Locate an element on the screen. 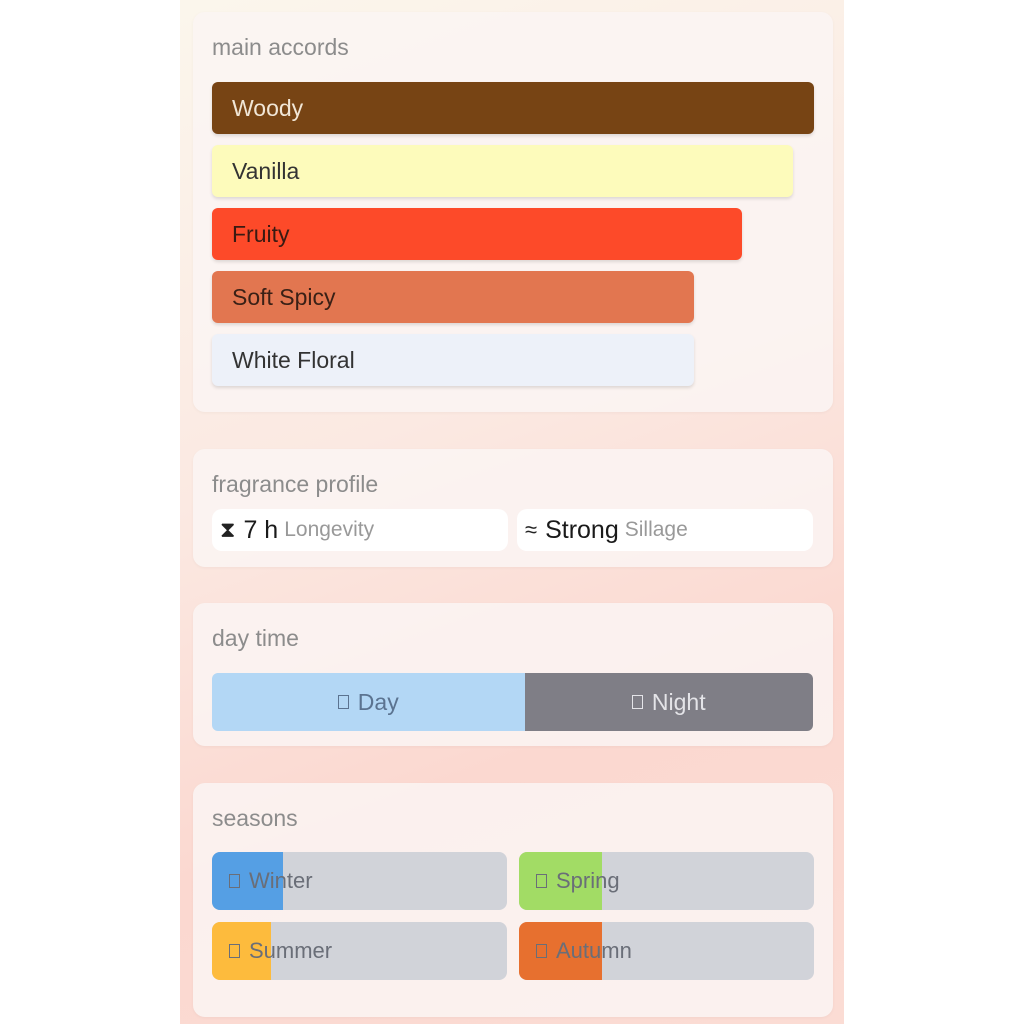 This screenshot has width=1024, height=1024. day-night-bar: Day Night is located at coordinates (512, 702).